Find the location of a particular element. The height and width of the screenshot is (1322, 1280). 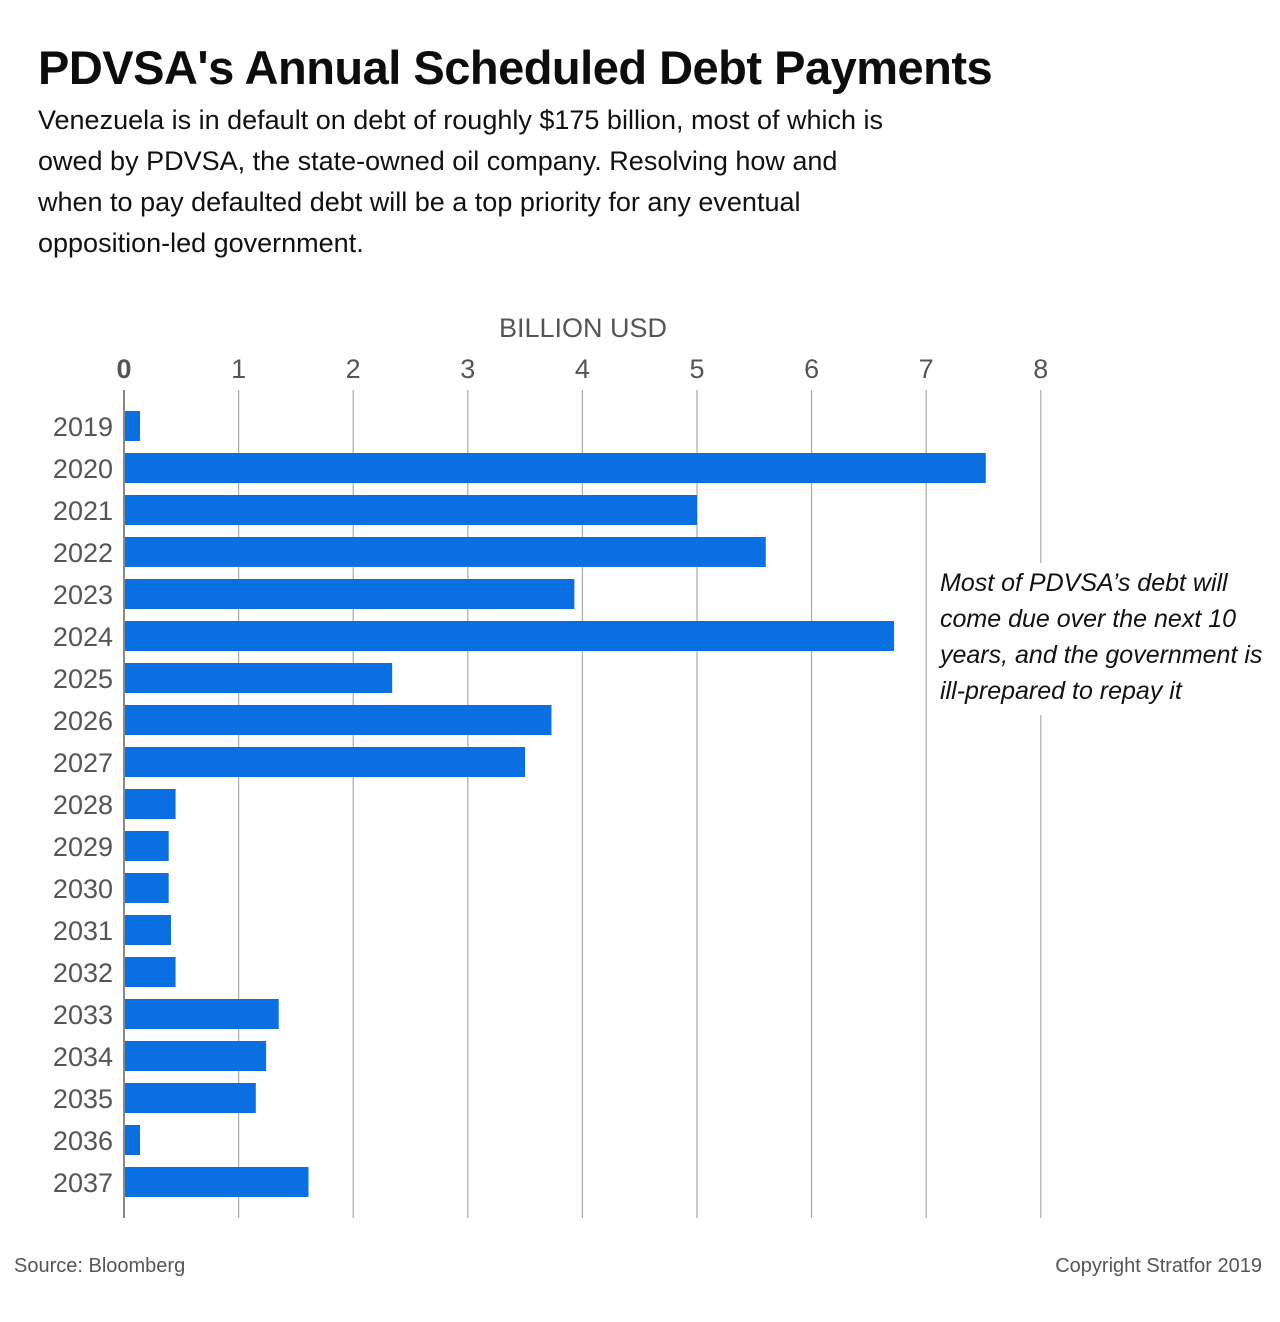

chart-title: PDVSA's Annual Scheduled Debt Payments is located at coordinates (515, 67).